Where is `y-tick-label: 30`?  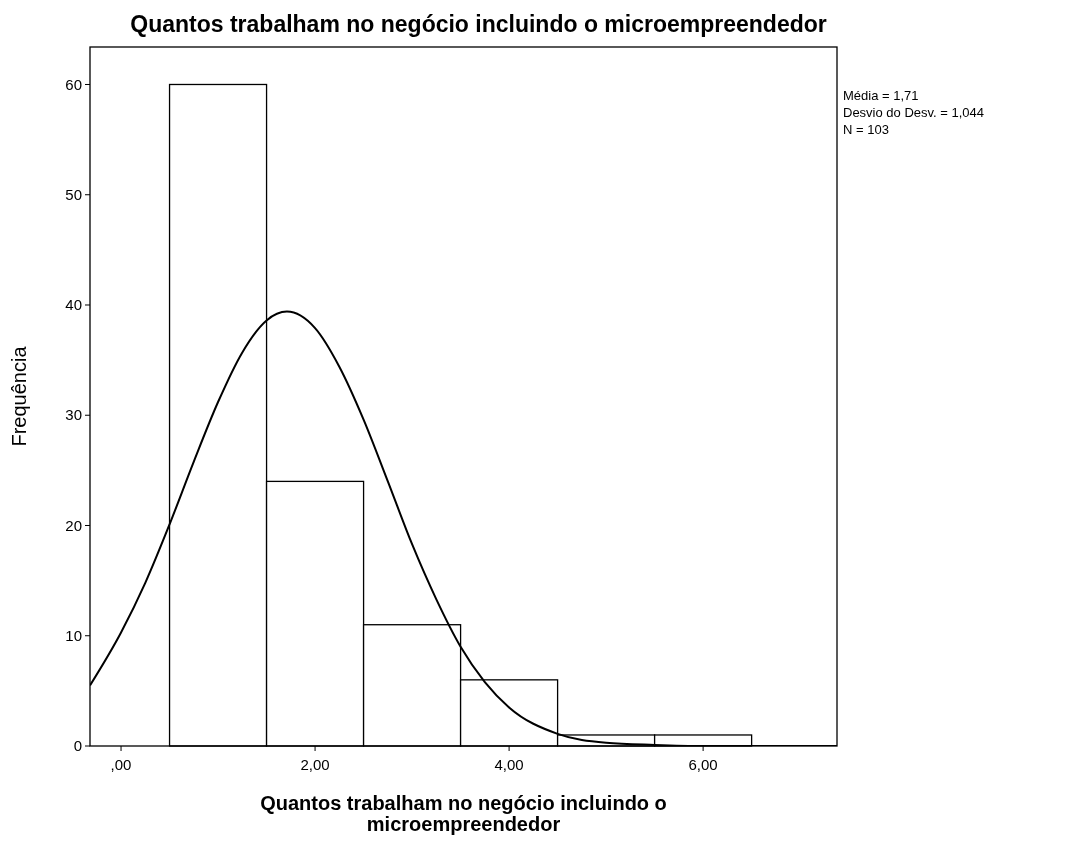
y-tick-label: 30 is located at coordinates (73, 415).